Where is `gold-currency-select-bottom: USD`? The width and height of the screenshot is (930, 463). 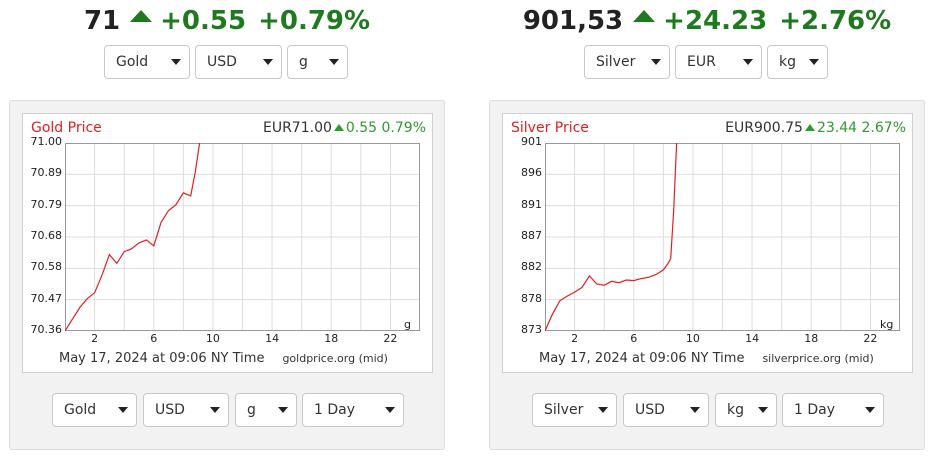 gold-currency-select-bottom: USD is located at coordinates (186, 410).